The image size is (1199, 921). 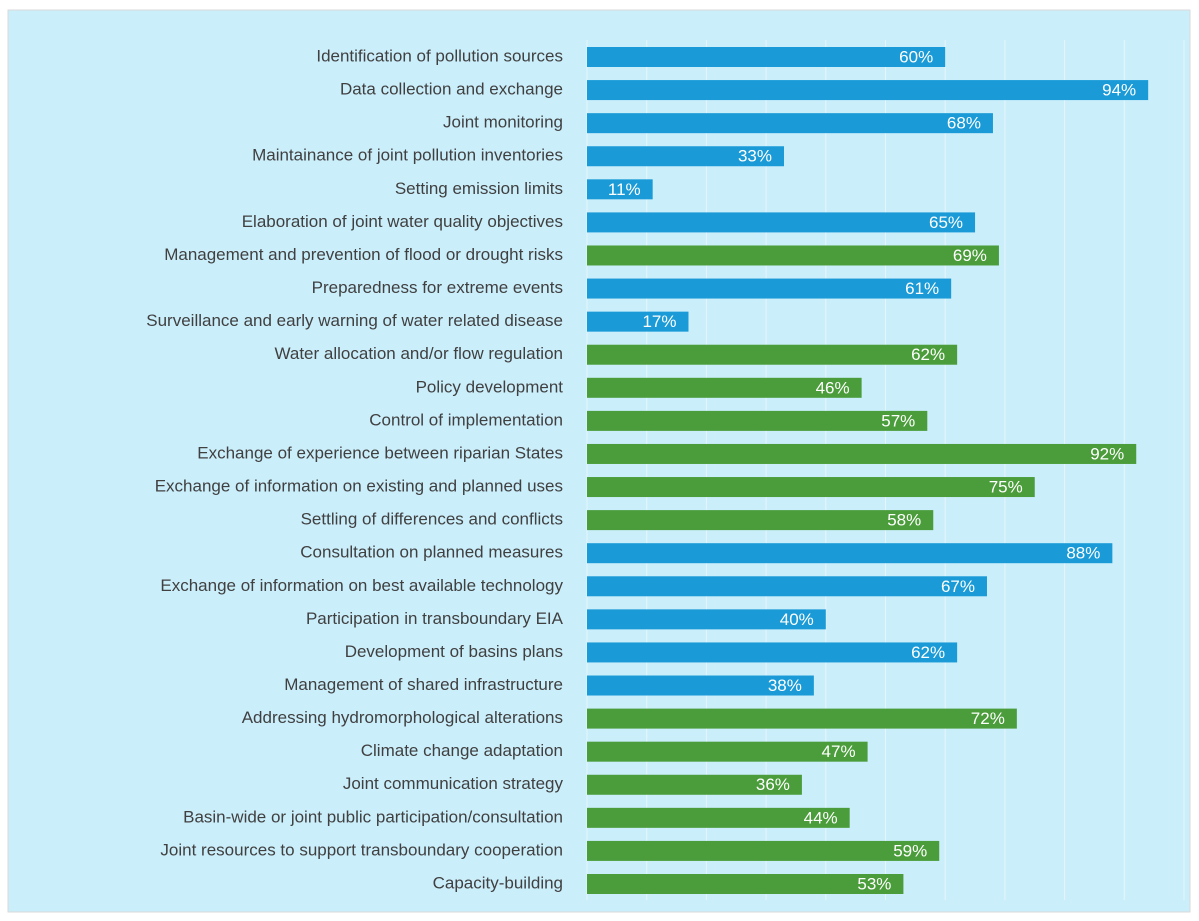 What do you see at coordinates (498, 882) in the screenshot?
I see `category-label: Capacity-building` at bounding box center [498, 882].